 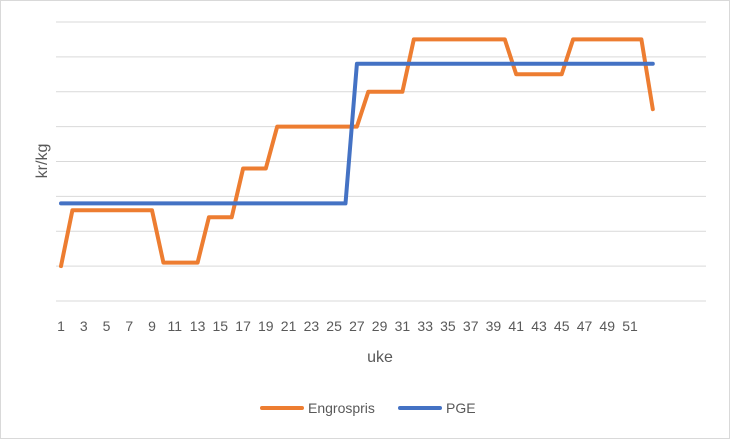 I want to click on x-tick-label: 47, so click(x=585, y=326).